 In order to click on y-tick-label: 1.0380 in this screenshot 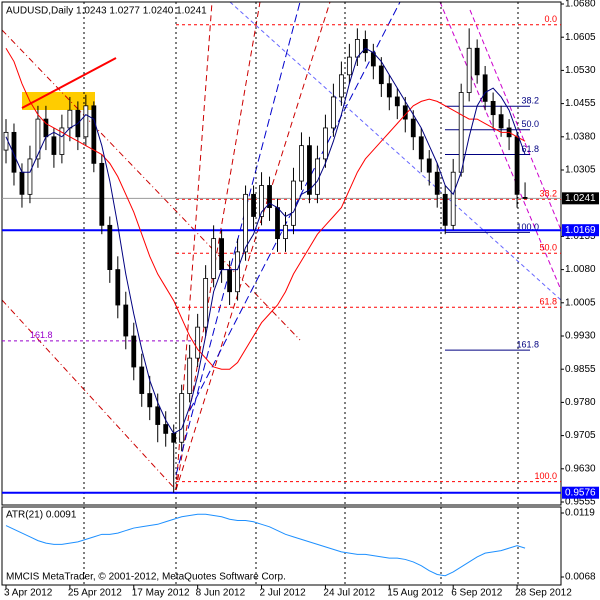, I will do `click(580, 136)`.